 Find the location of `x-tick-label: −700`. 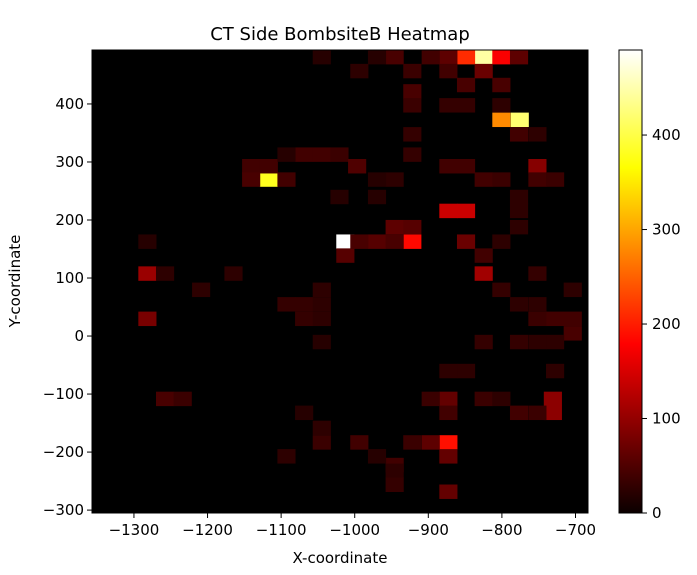

x-tick-label: −700 is located at coordinates (575, 530).